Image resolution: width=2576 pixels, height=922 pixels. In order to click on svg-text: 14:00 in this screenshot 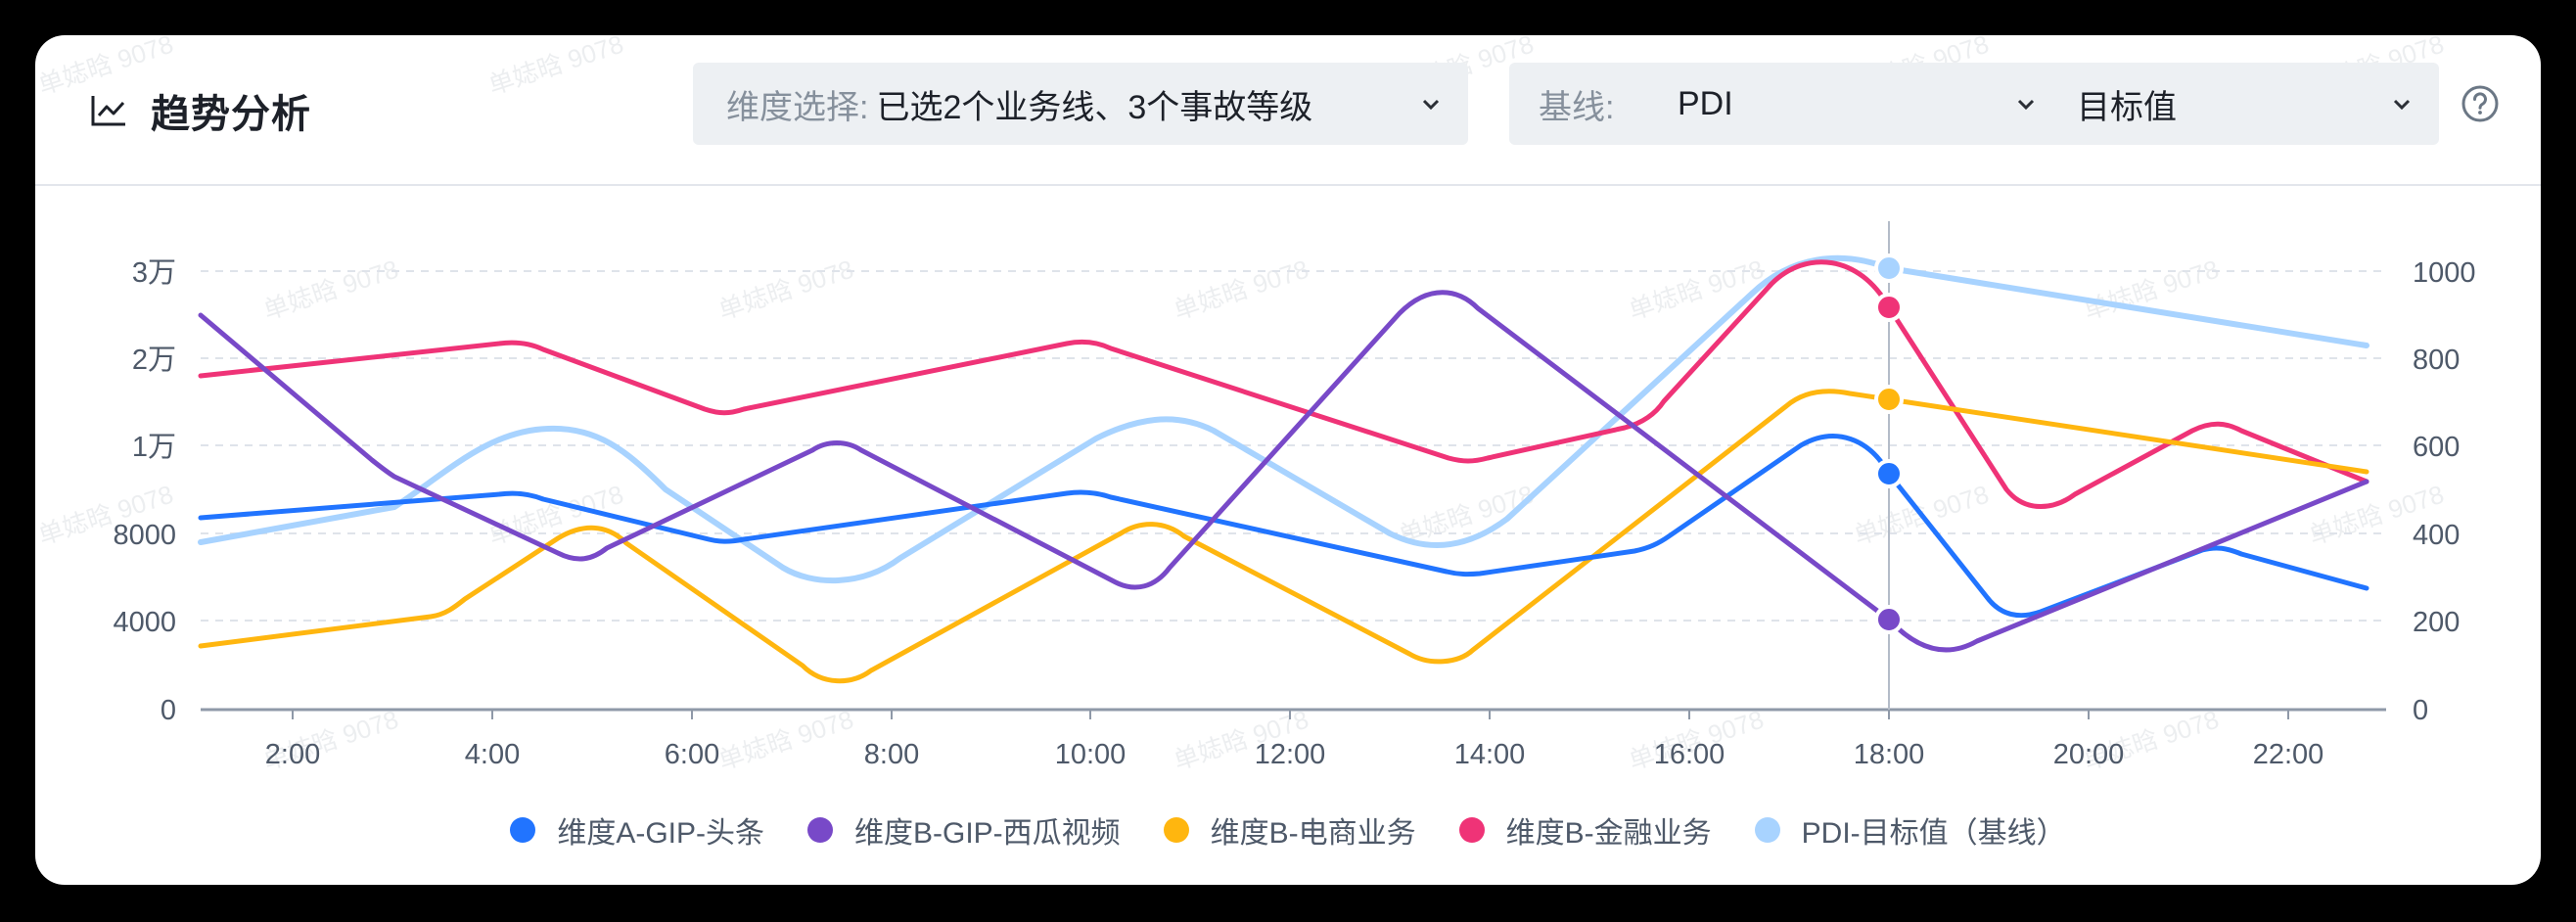, I will do `click(1490, 754)`.